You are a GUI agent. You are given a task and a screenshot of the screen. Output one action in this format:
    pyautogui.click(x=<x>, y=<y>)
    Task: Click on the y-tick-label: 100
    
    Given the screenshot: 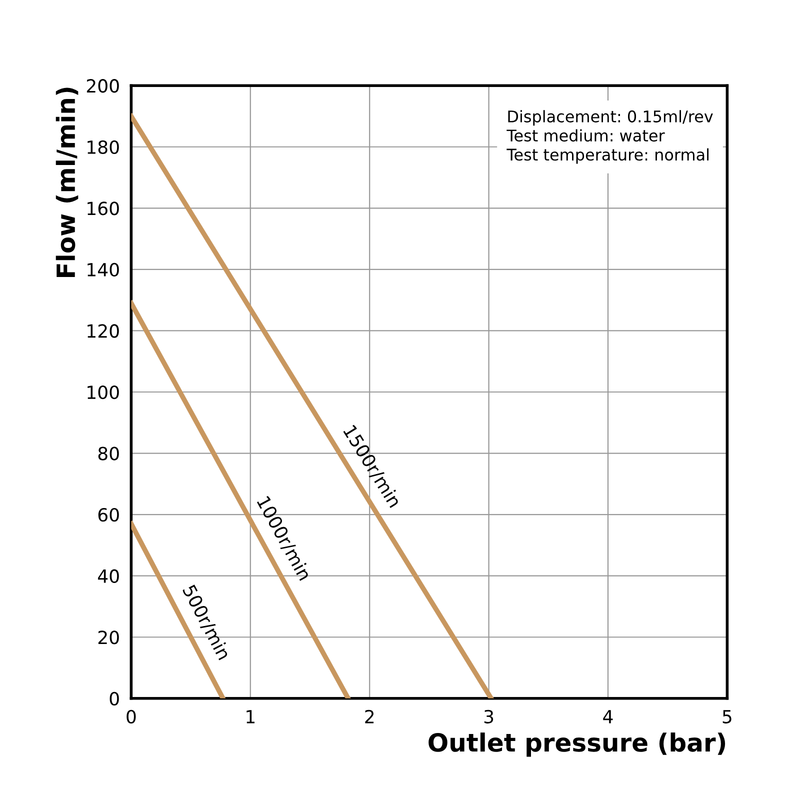 What is the action you would take?
    pyautogui.click(x=103, y=392)
    